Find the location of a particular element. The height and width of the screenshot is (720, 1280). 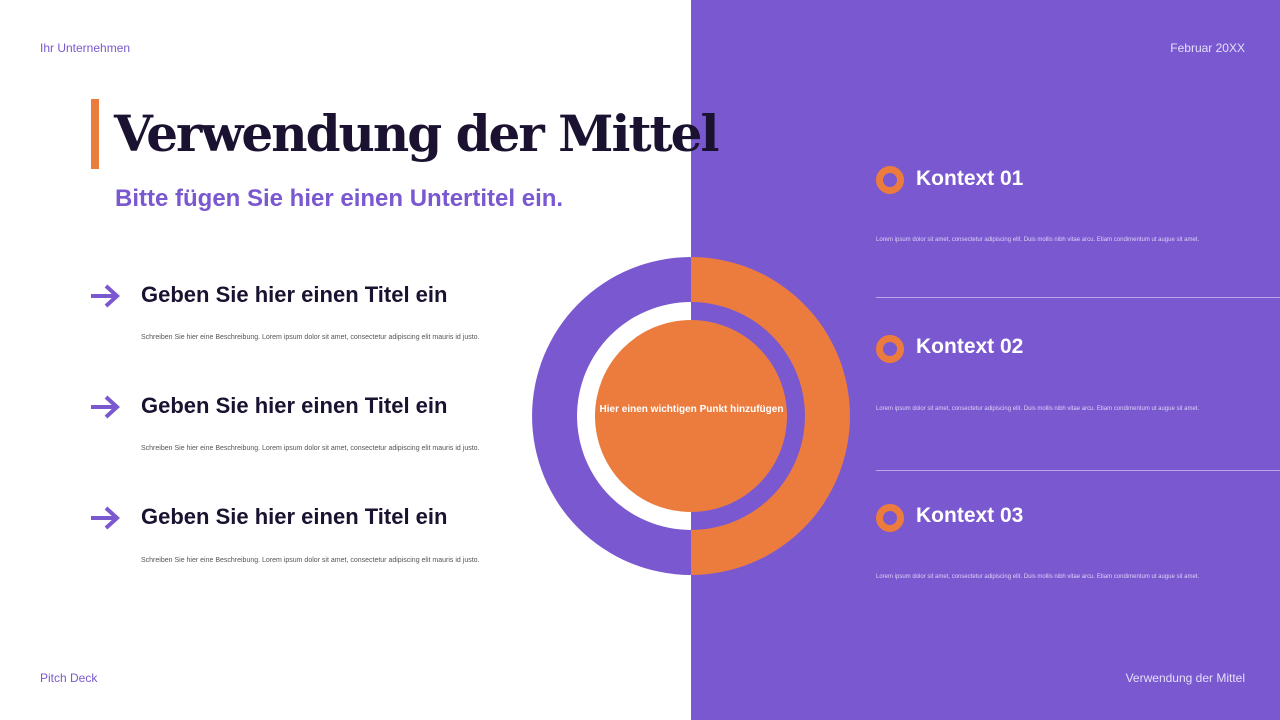

center-circle is located at coordinates (691, 416).